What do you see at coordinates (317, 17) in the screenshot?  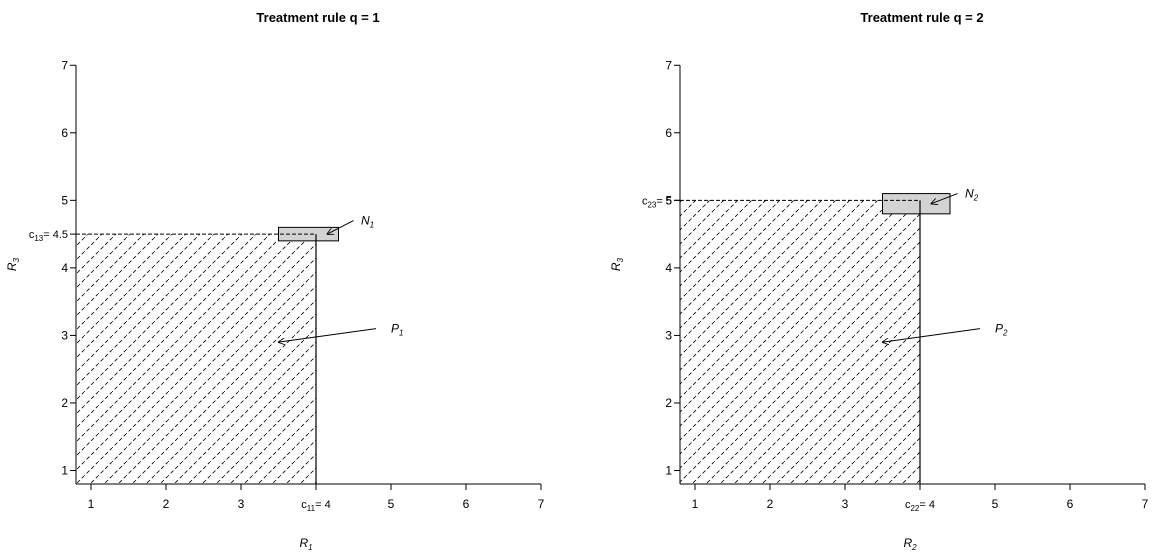 I see `chart-title: Treatment rule q = 1` at bounding box center [317, 17].